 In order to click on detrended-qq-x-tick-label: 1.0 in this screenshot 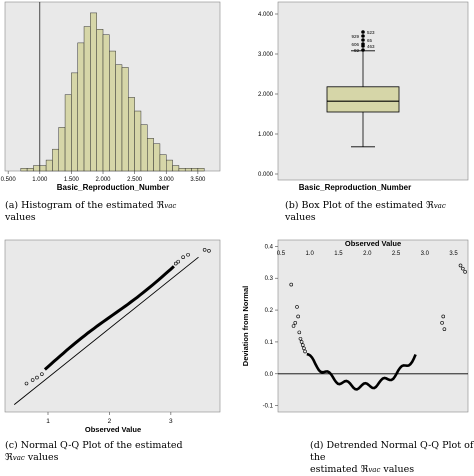, I will do `click(309, 254)`.